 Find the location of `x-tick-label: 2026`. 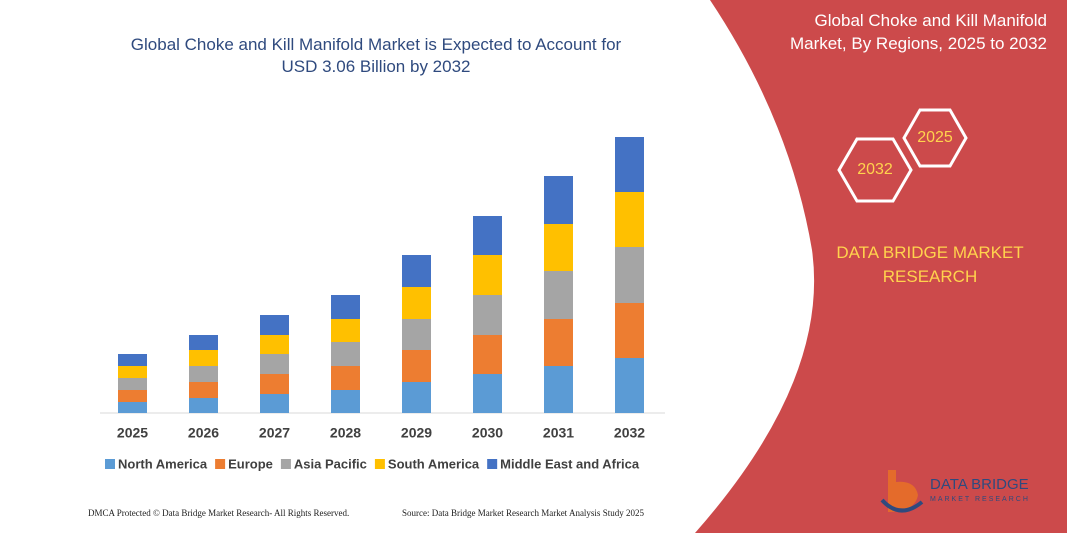

x-tick-label: 2026 is located at coordinates (203, 433).